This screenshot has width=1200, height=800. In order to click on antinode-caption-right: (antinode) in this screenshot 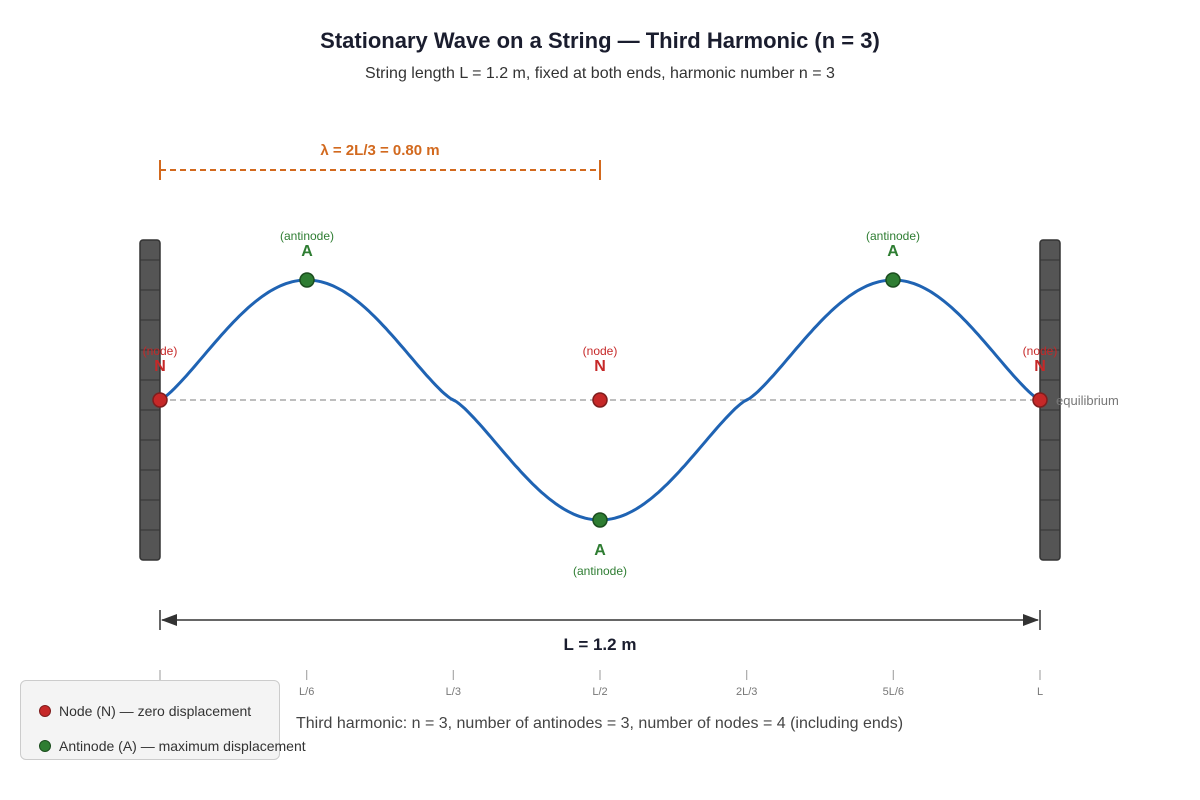, I will do `click(893, 236)`.